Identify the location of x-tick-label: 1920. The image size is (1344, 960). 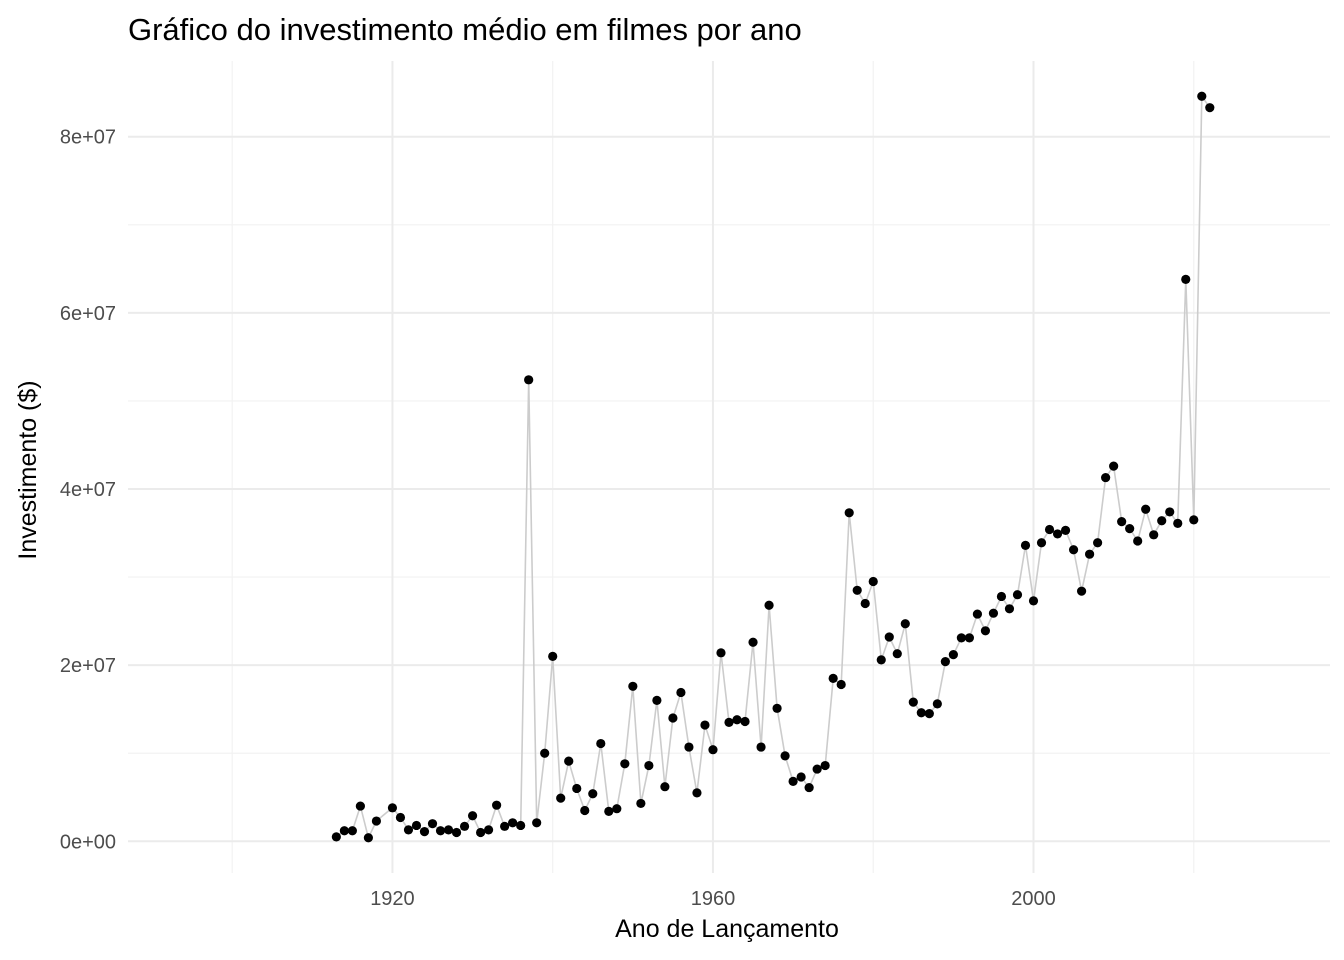
(392, 899).